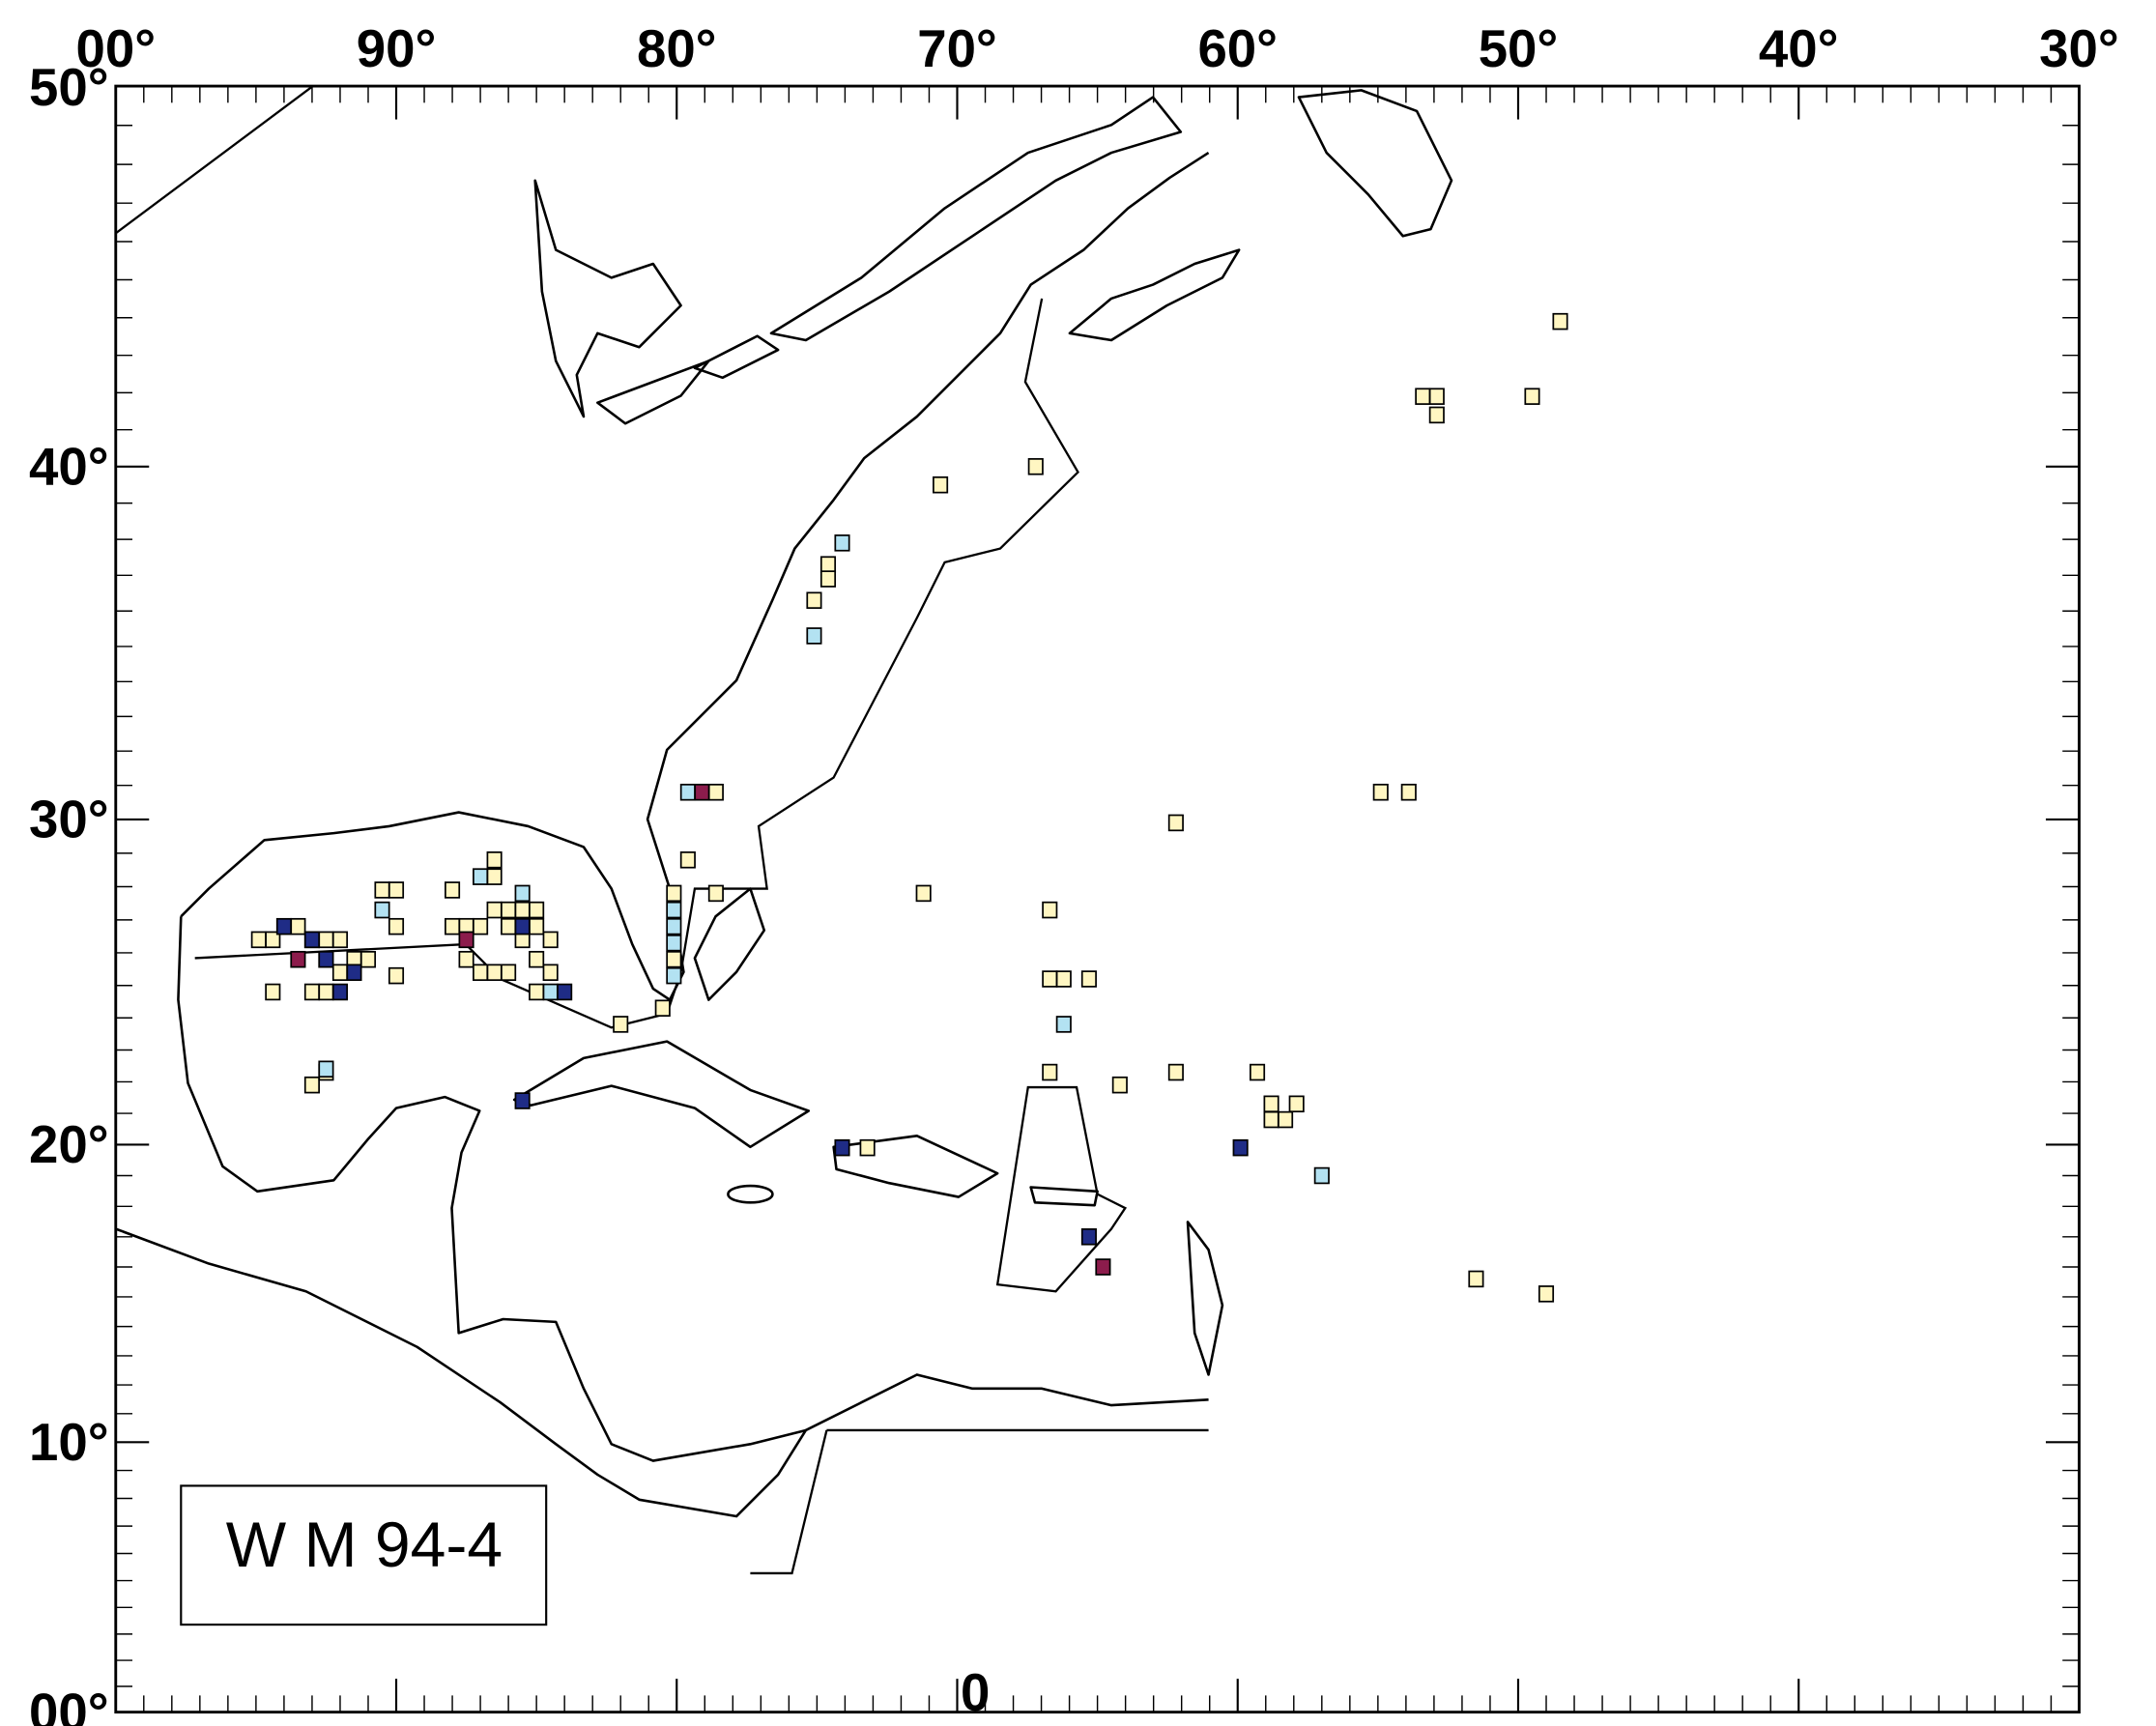 This screenshot has height=1726, width=2156. Describe the element at coordinates (69, 466) in the screenshot. I see `y-tick-label: 40°` at that location.